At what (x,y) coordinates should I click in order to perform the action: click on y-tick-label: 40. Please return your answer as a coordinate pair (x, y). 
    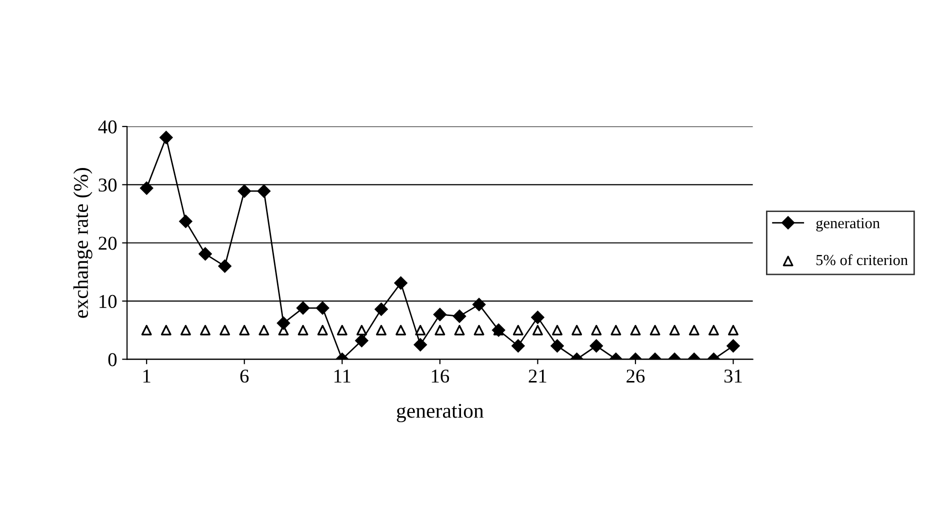
    Looking at the image, I should click on (107, 127).